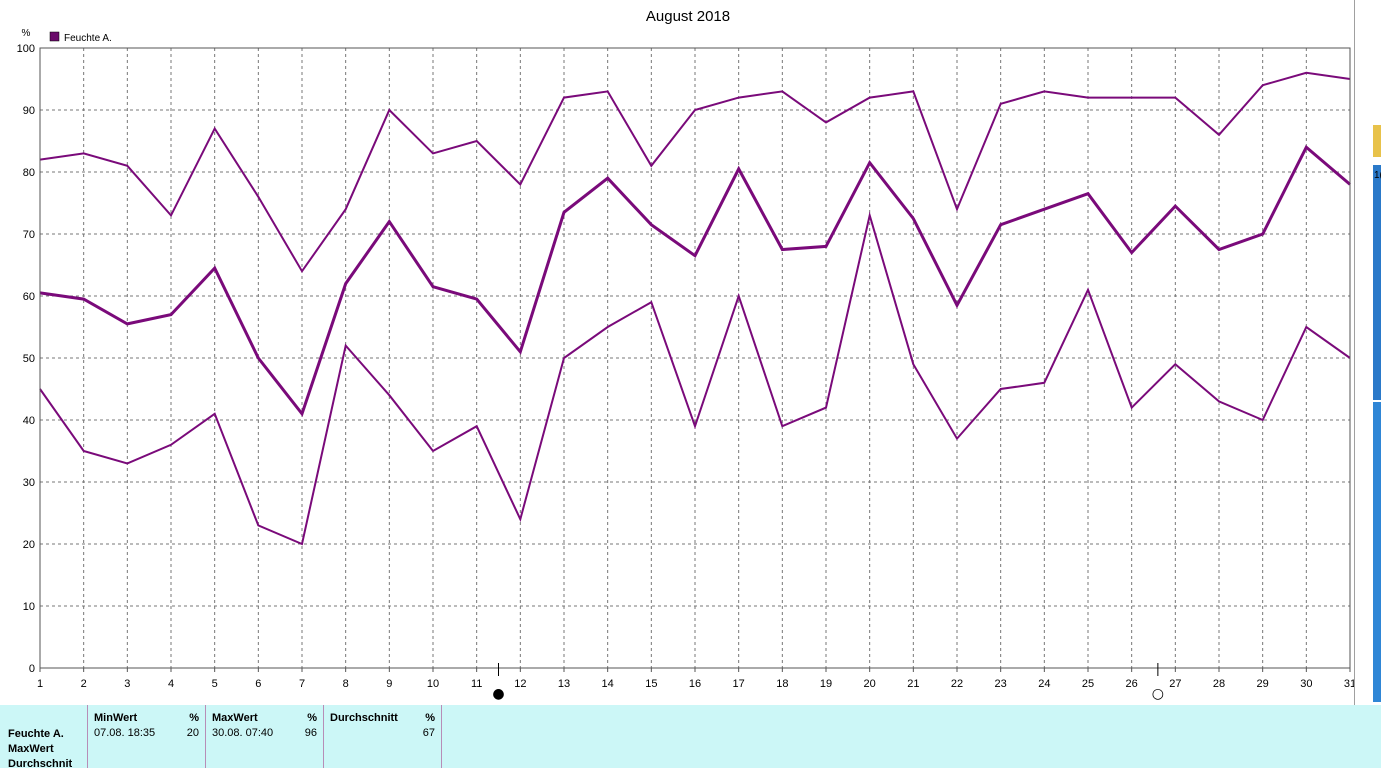 This screenshot has height=770, width=1381. Describe the element at coordinates (29, 235) in the screenshot. I see `y-tick-label: 70` at that location.